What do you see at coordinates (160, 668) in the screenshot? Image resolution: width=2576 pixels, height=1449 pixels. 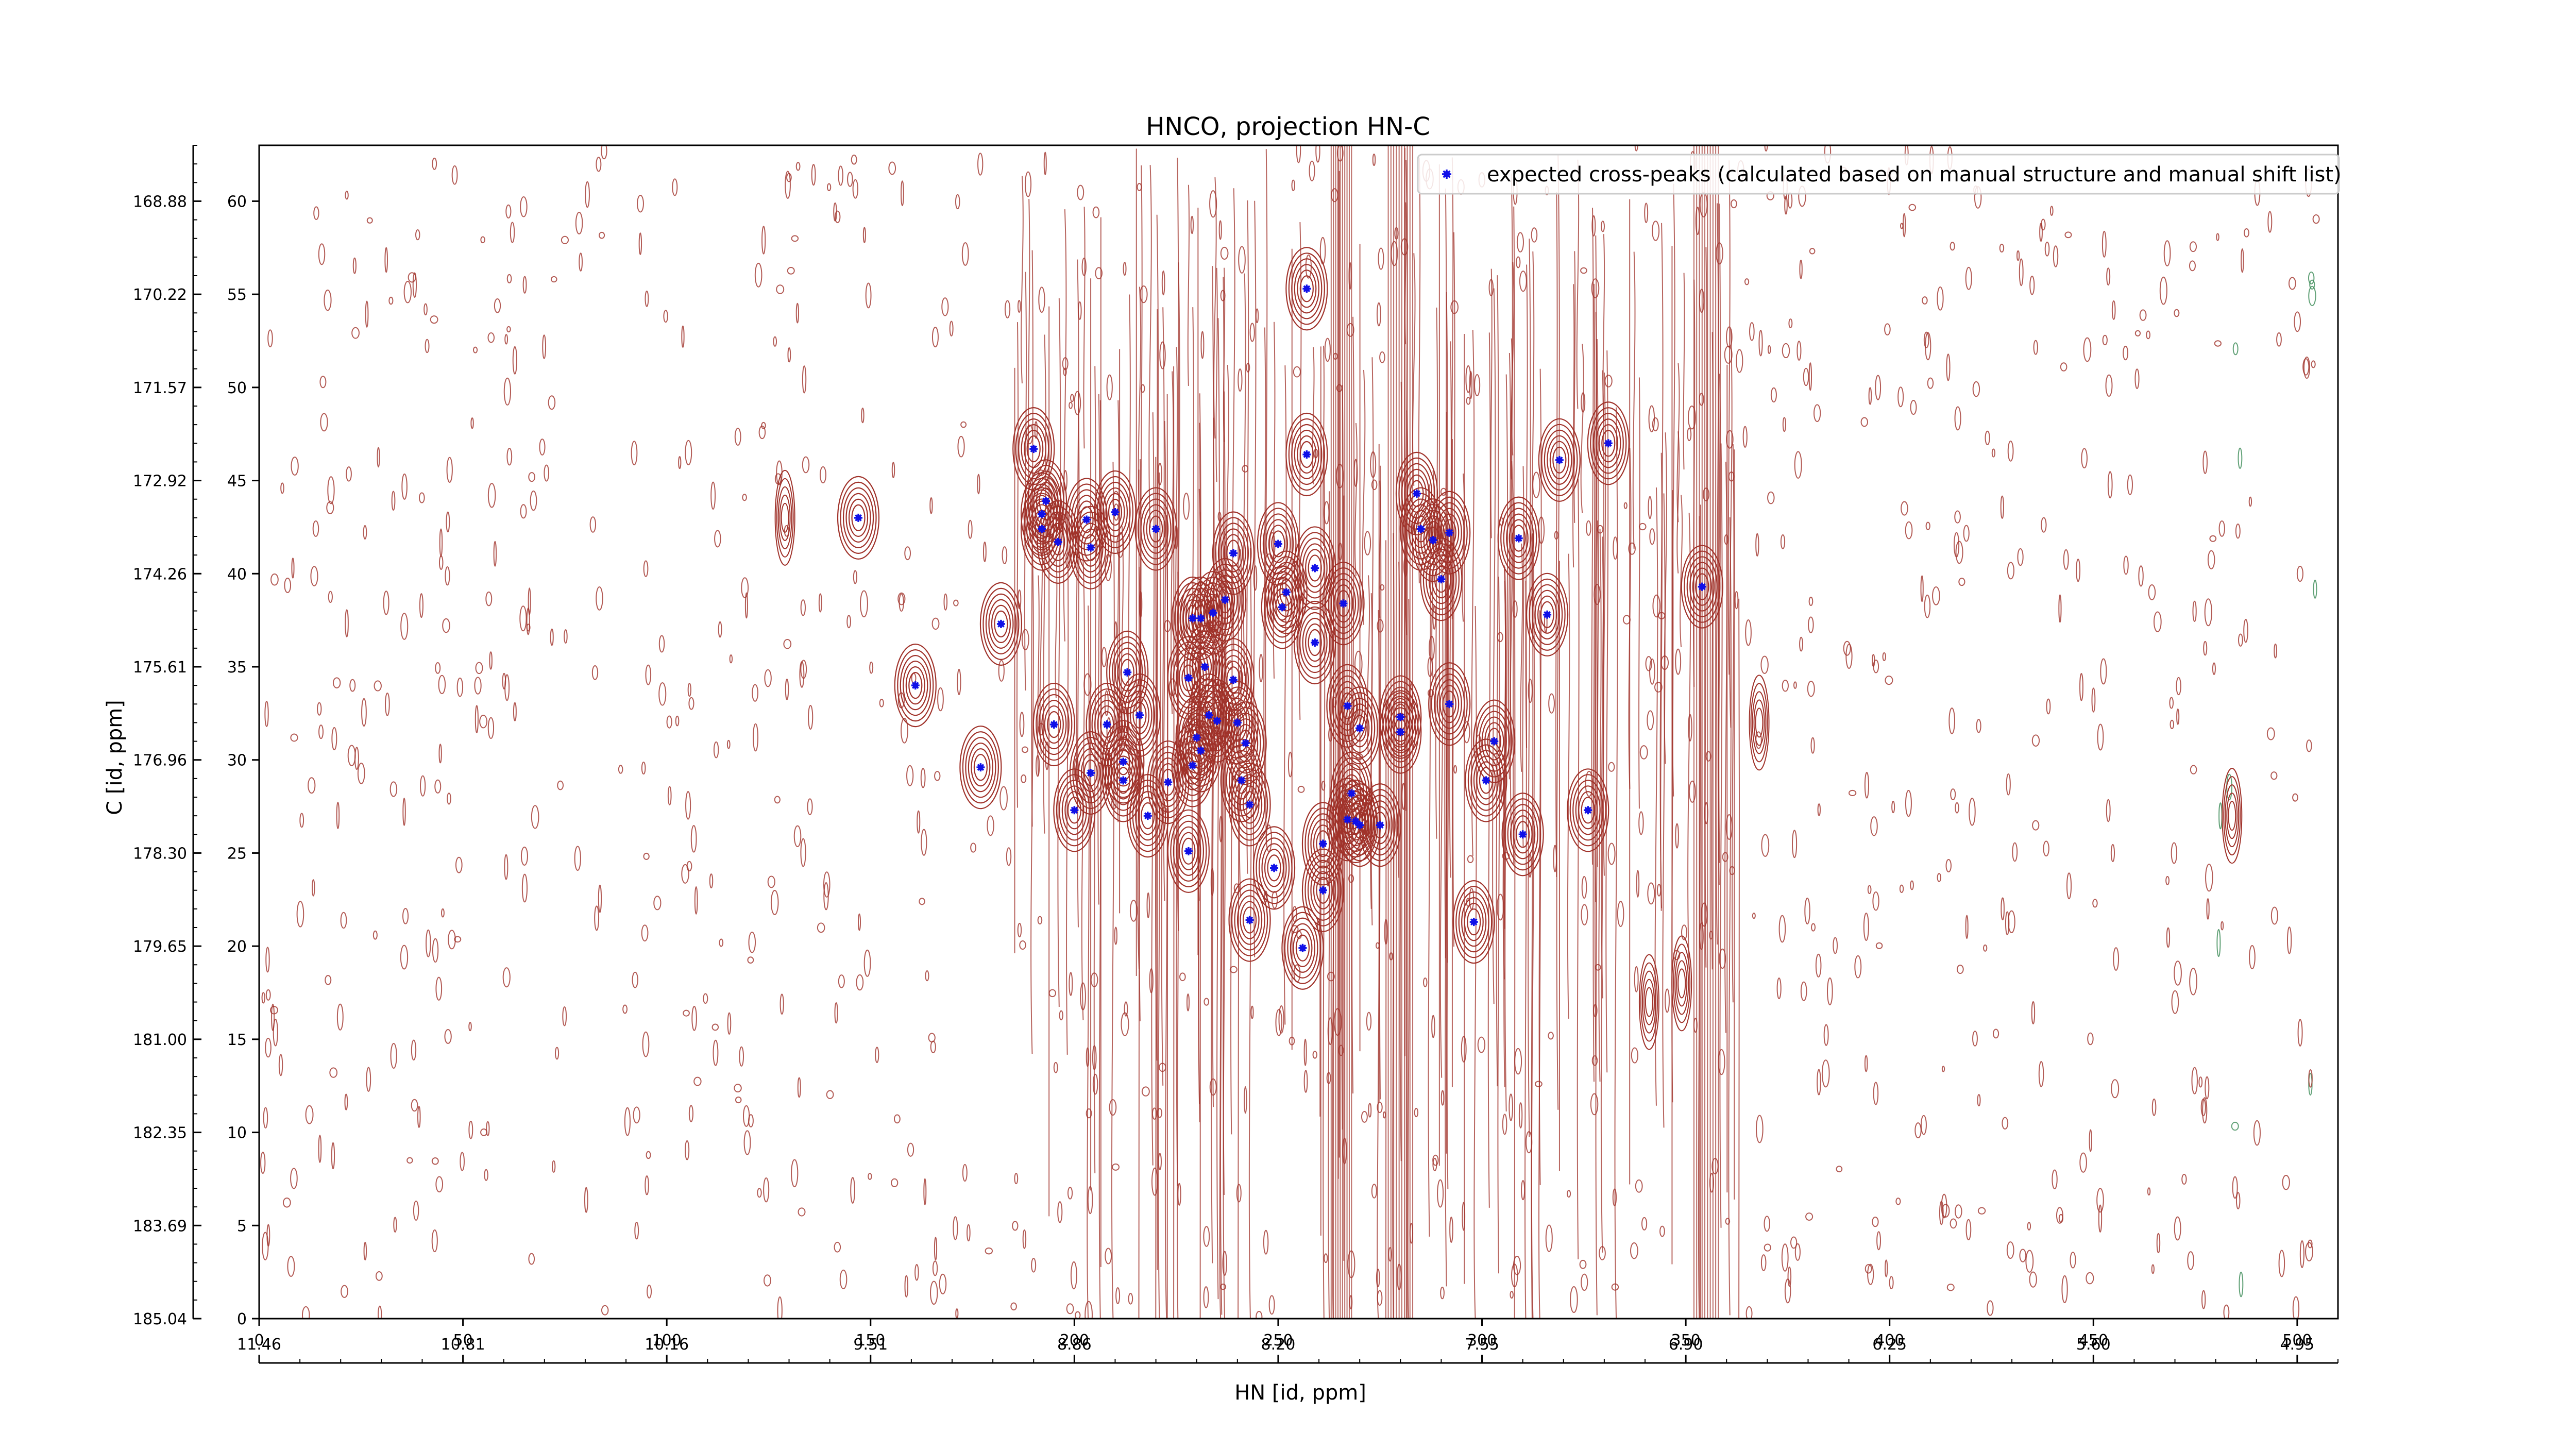 I see `y-ppm-tick-label: 175.61` at bounding box center [160, 668].